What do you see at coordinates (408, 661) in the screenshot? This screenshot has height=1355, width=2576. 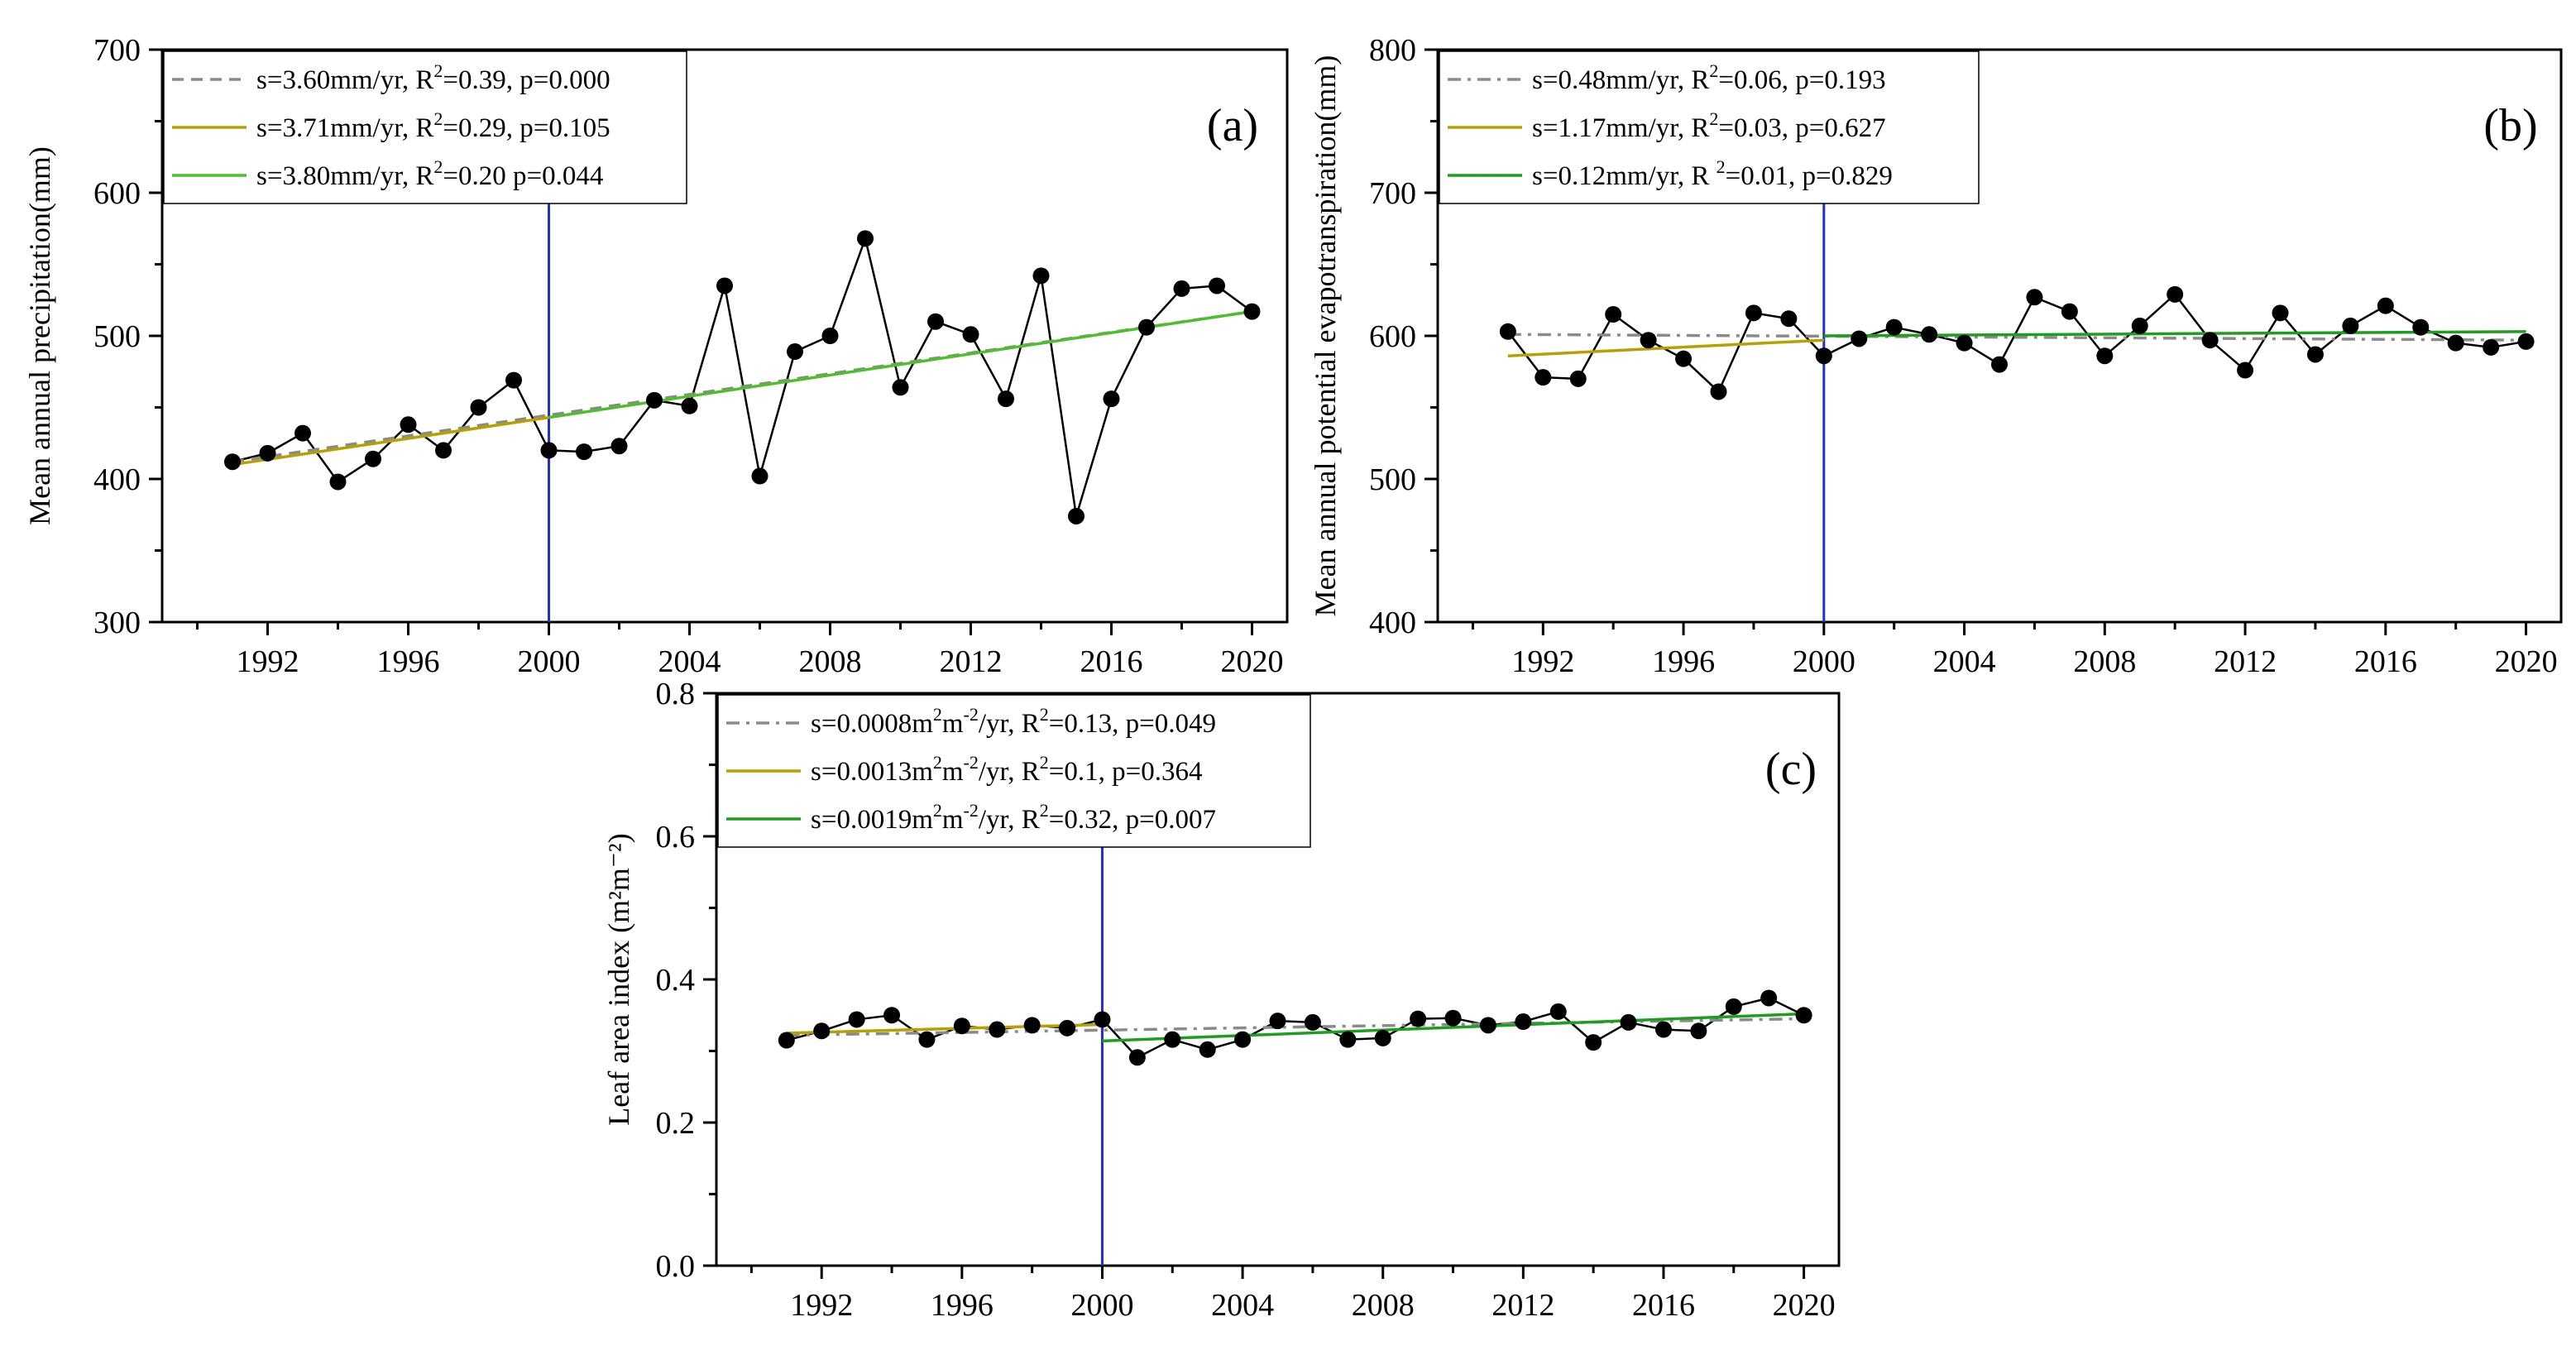 I see `x-tick-label: 1996` at bounding box center [408, 661].